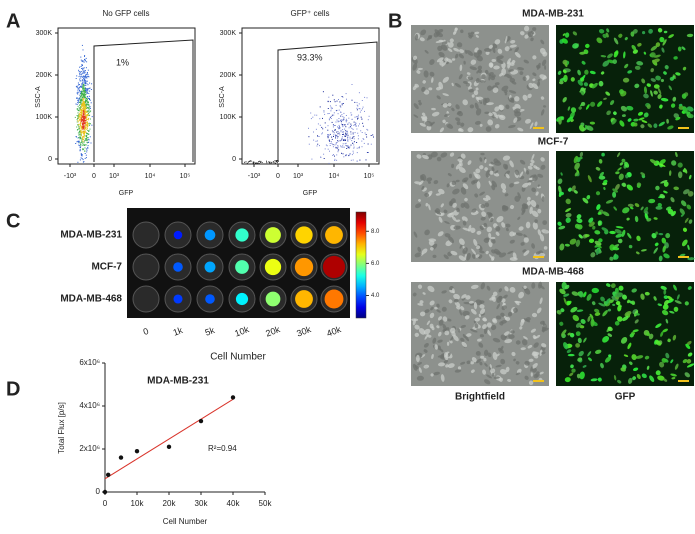  What do you see at coordinates (238, 357) in the screenshot?
I see `x-axis-label: Cell Number` at bounding box center [238, 357].